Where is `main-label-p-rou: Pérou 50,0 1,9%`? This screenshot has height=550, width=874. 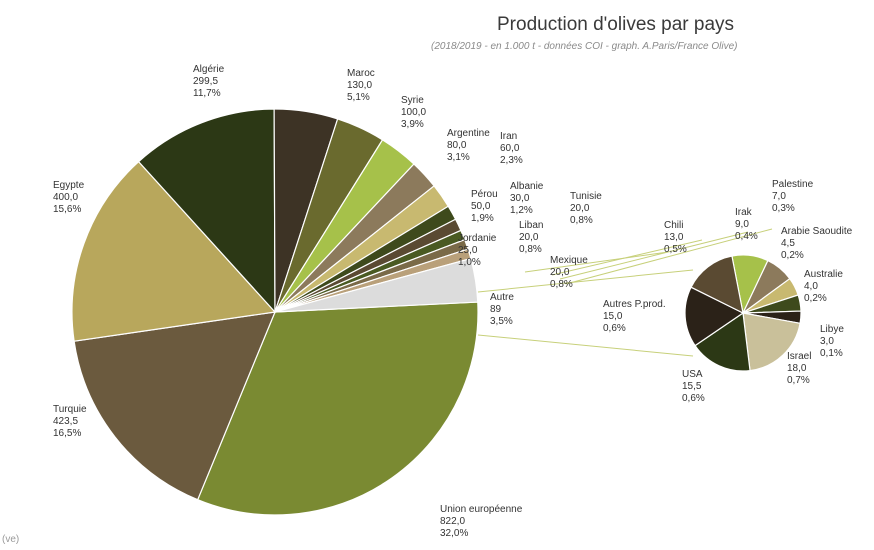
main-label-p-rou: Pérou 50,0 1,9% is located at coordinates (484, 206).